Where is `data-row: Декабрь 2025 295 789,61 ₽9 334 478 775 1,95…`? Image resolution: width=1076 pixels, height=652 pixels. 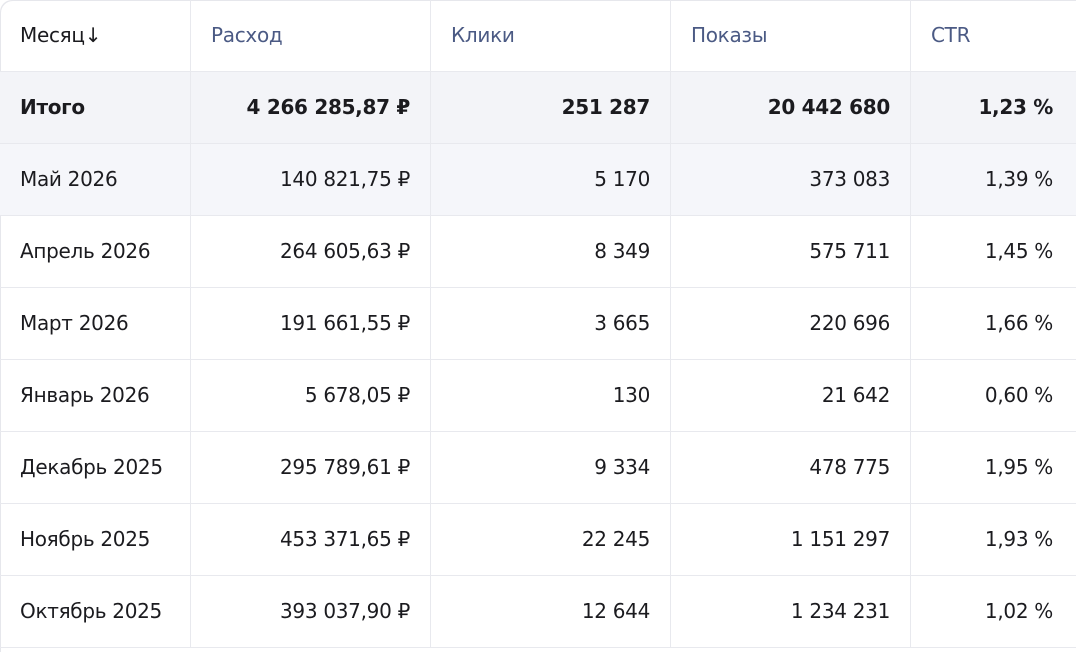
data-row: Декабрь 2025 295 789,61 ₽9 334 478 775 1,95… is located at coordinates (538, 468).